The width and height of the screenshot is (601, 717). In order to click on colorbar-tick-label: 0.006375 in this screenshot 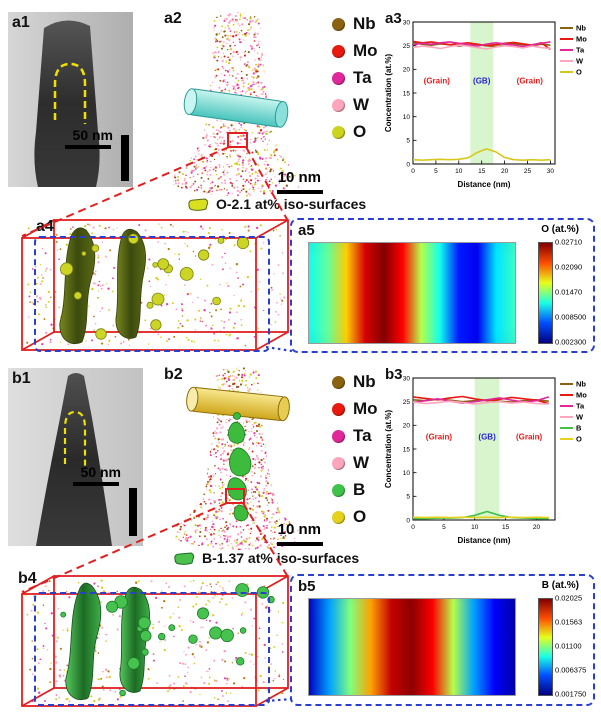, I will do `click(571, 670)`.